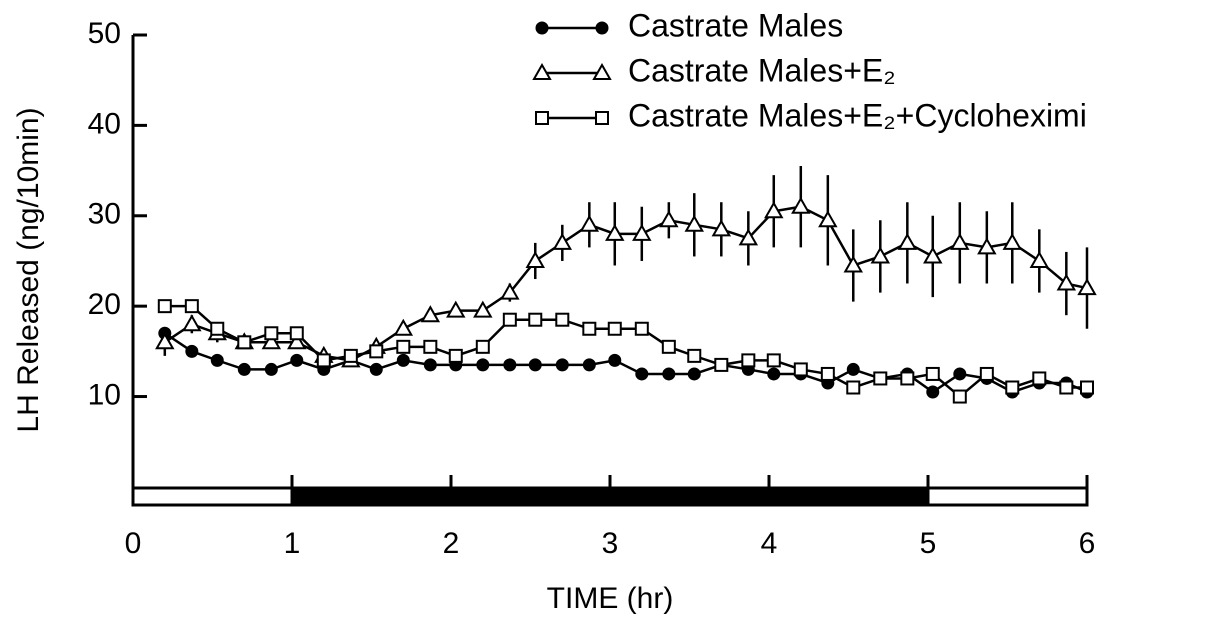 This screenshot has height=627, width=1223. Describe the element at coordinates (811, 115) in the screenshot. I see `legend-item: Castrate Males+E₂+Cycloheximi` at that location.